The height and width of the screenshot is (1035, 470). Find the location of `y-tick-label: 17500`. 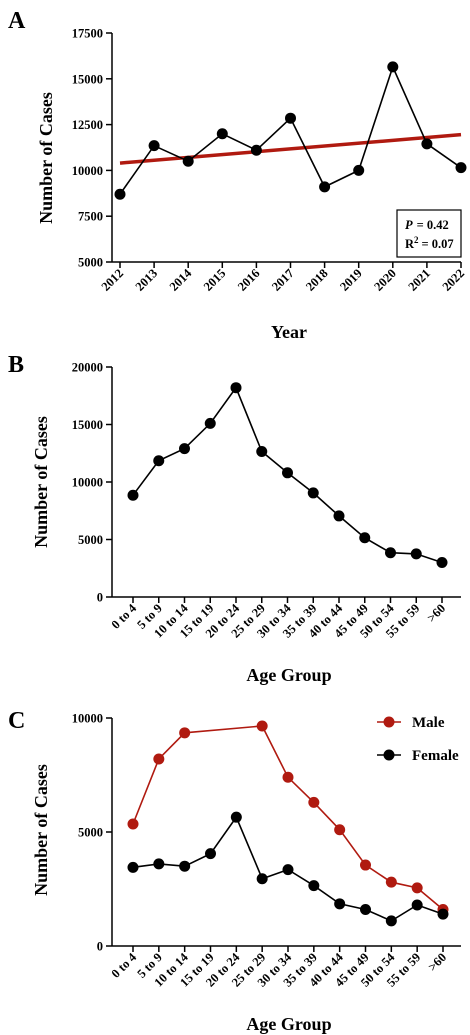

y-tick-label: 17500 is located at coordinates (87, 34).